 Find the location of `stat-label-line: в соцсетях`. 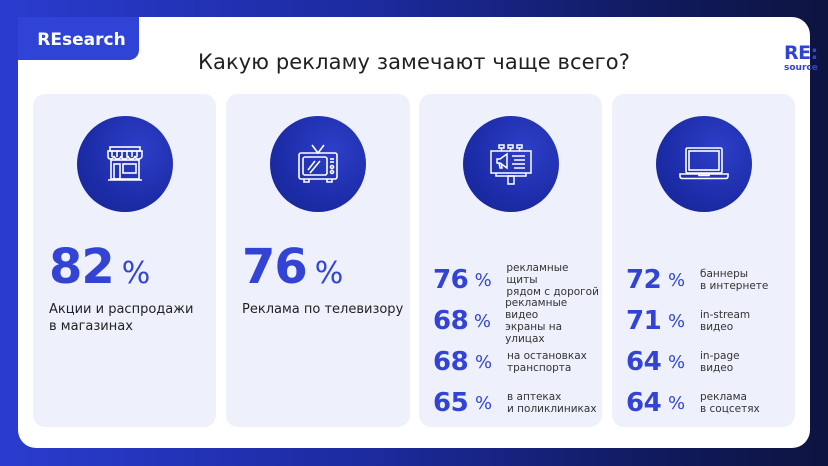

stat-label-line: в соцсетях is located at coordinates (730, 409).